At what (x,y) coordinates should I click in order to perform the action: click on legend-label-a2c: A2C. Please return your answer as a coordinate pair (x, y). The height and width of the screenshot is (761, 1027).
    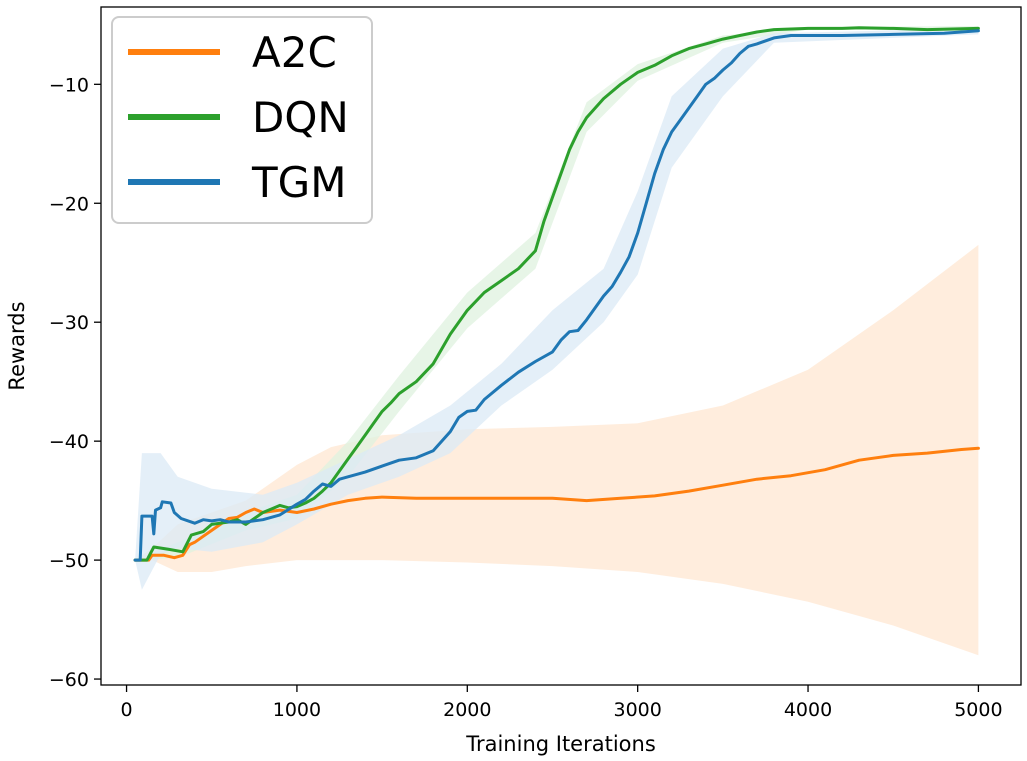
    Looking at the image, I should click on (294, 52).